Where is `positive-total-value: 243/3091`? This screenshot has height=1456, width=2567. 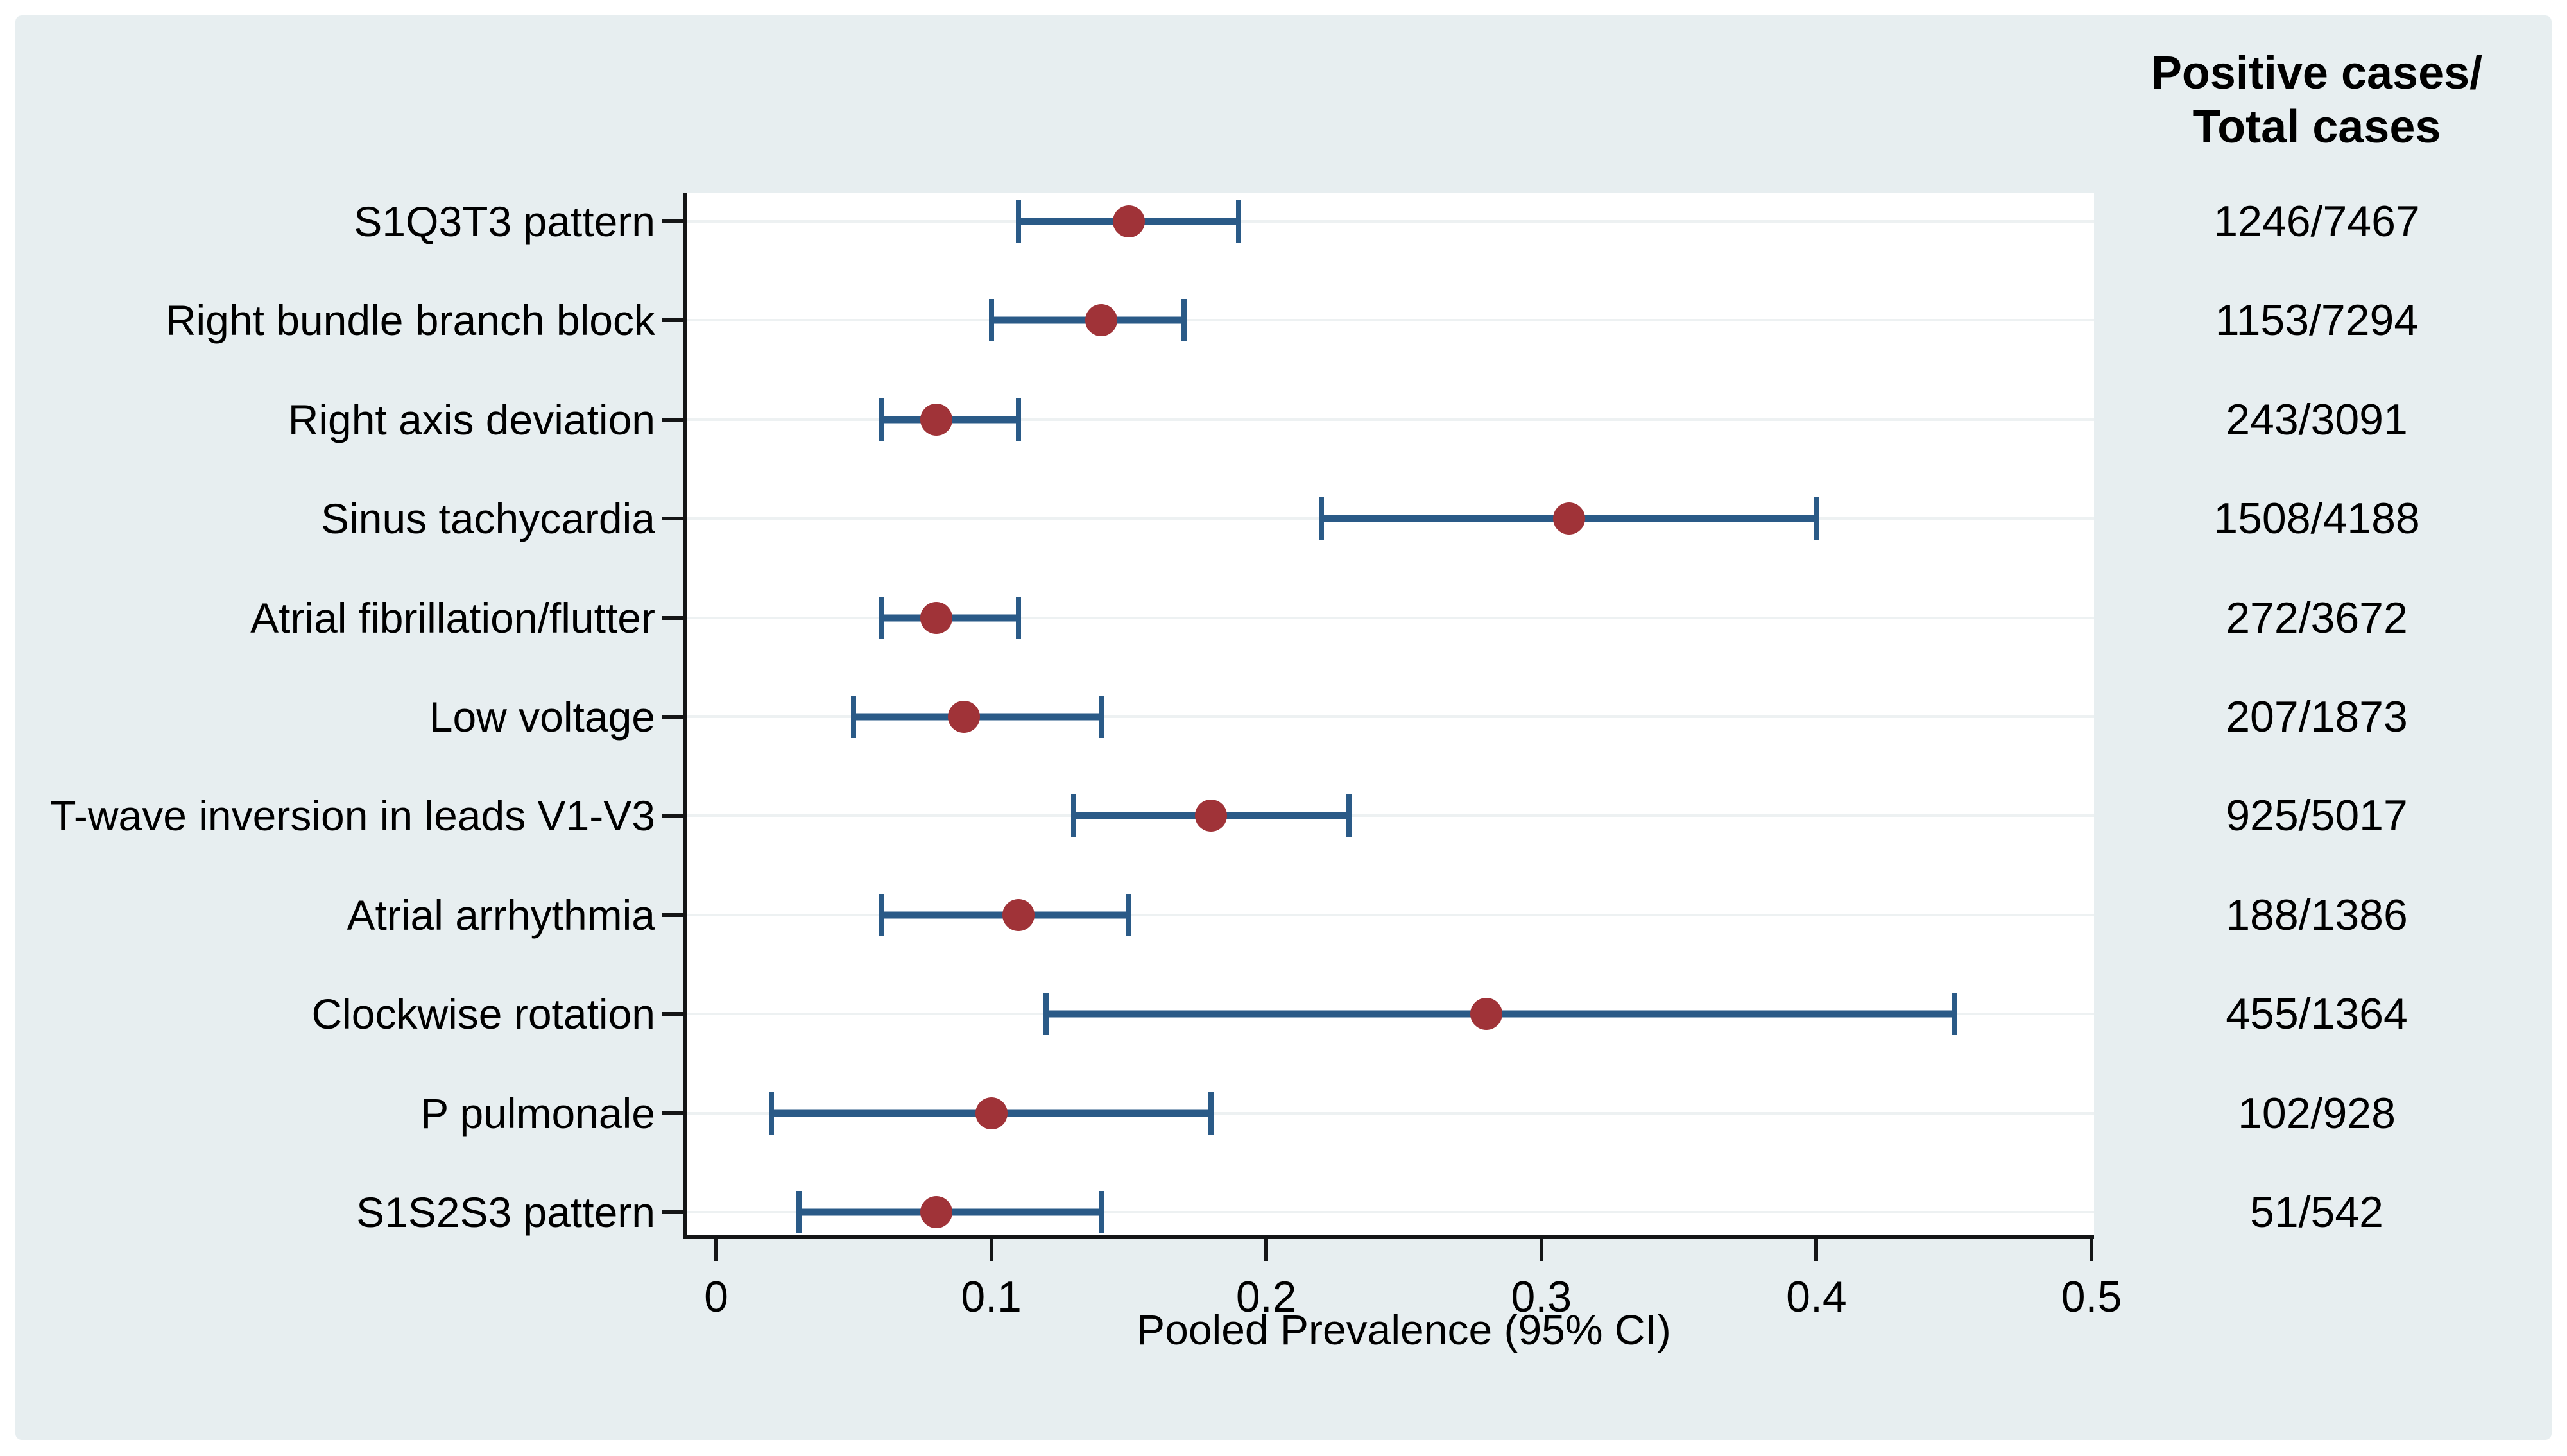 positive-total-value: 243/3091 is located at coordinates (2317, 420).